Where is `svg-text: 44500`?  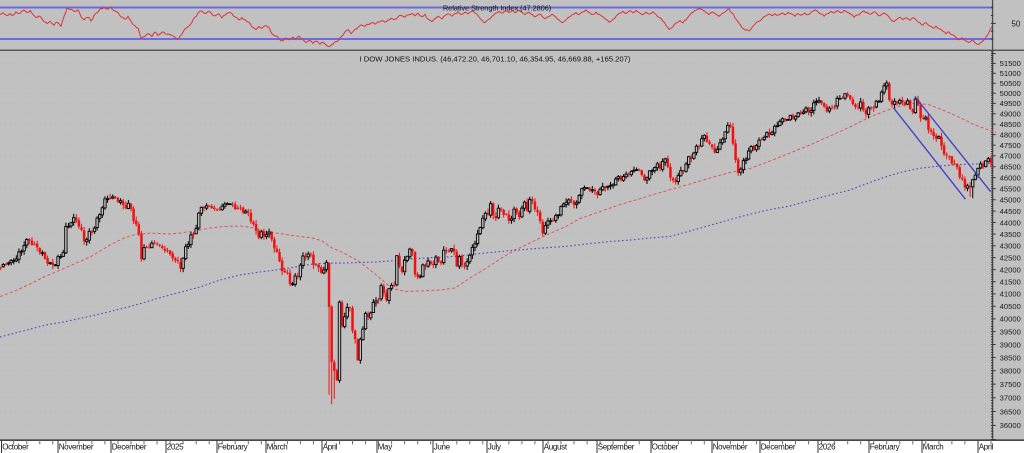 svg-text: 44500 is located at coordinates (1010, 211).